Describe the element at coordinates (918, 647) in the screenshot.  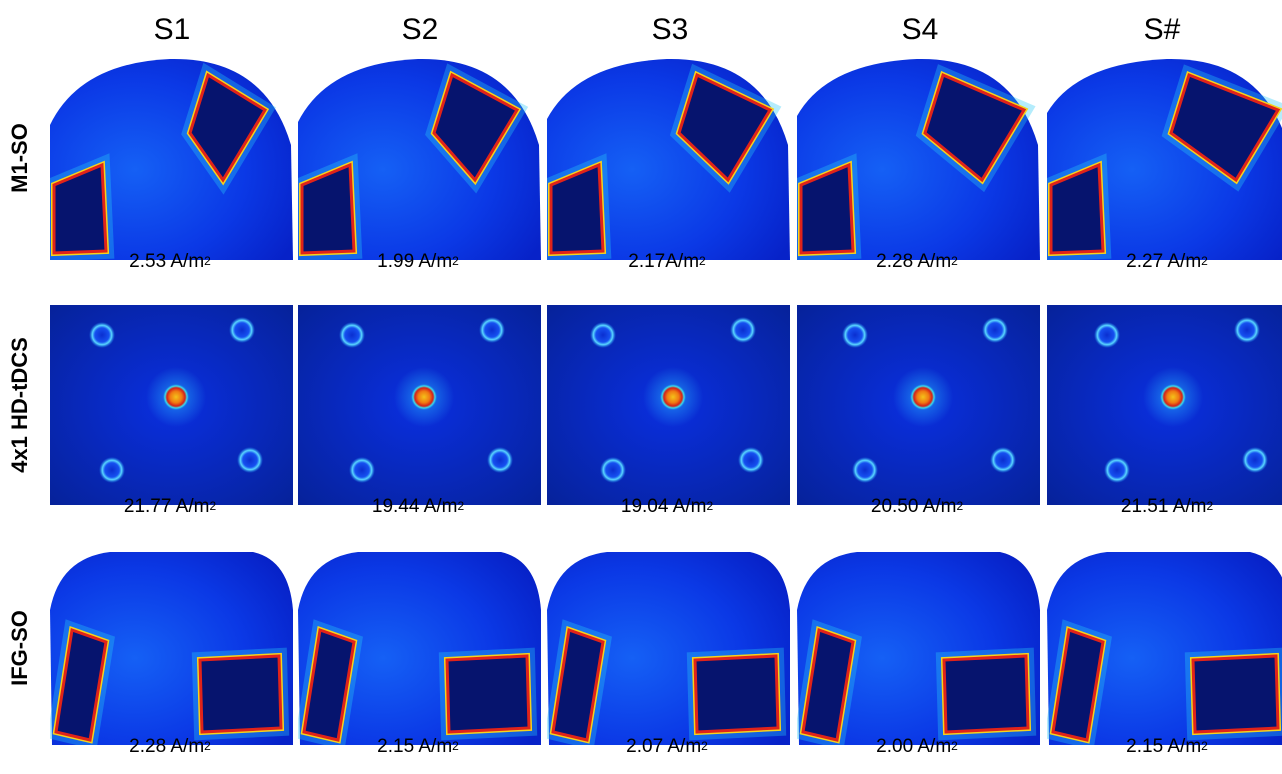
I see `map-panel-row3-col4` at that location.